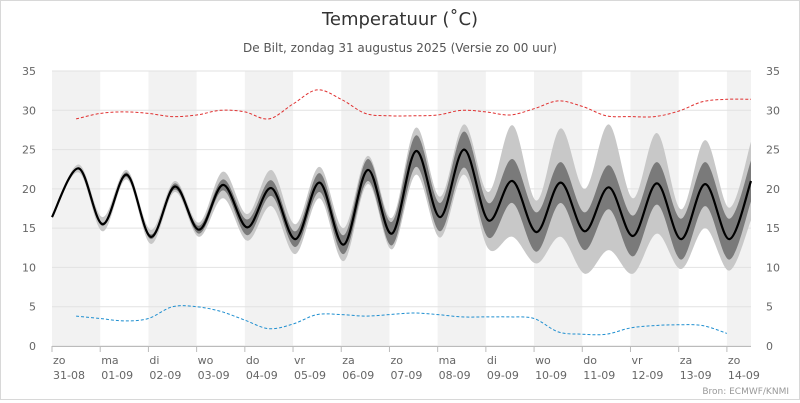 The height and width of the screenshot is (403, 800). What do you see at coordinates (599, 375) in the screenshot?
I see `x-tick-date: 11-09` at bounding box center [599, 375].